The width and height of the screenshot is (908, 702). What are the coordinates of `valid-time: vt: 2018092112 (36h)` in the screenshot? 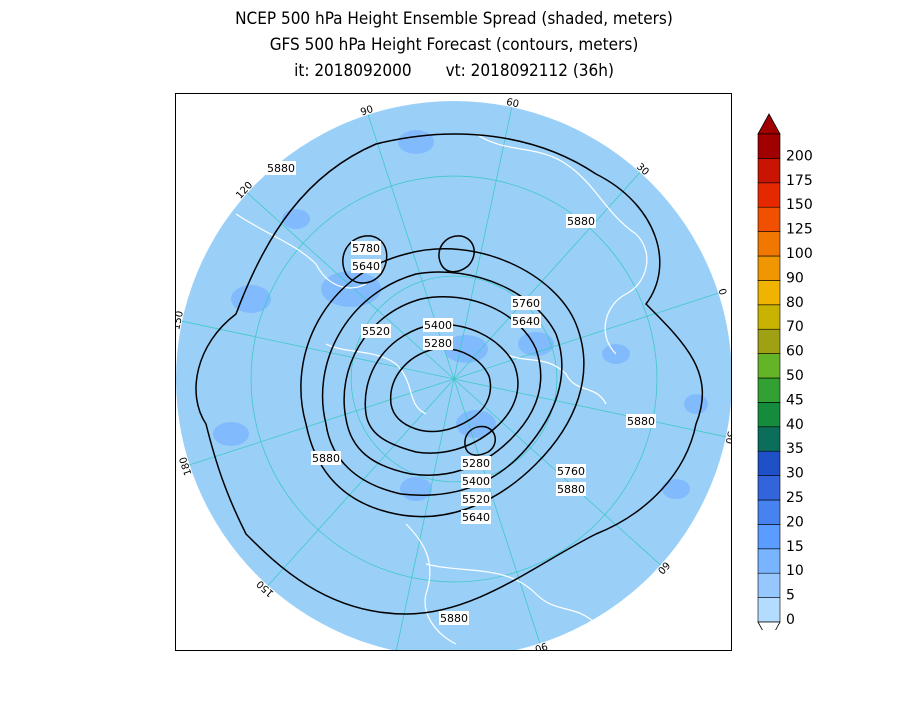 It's located at (529, 71).